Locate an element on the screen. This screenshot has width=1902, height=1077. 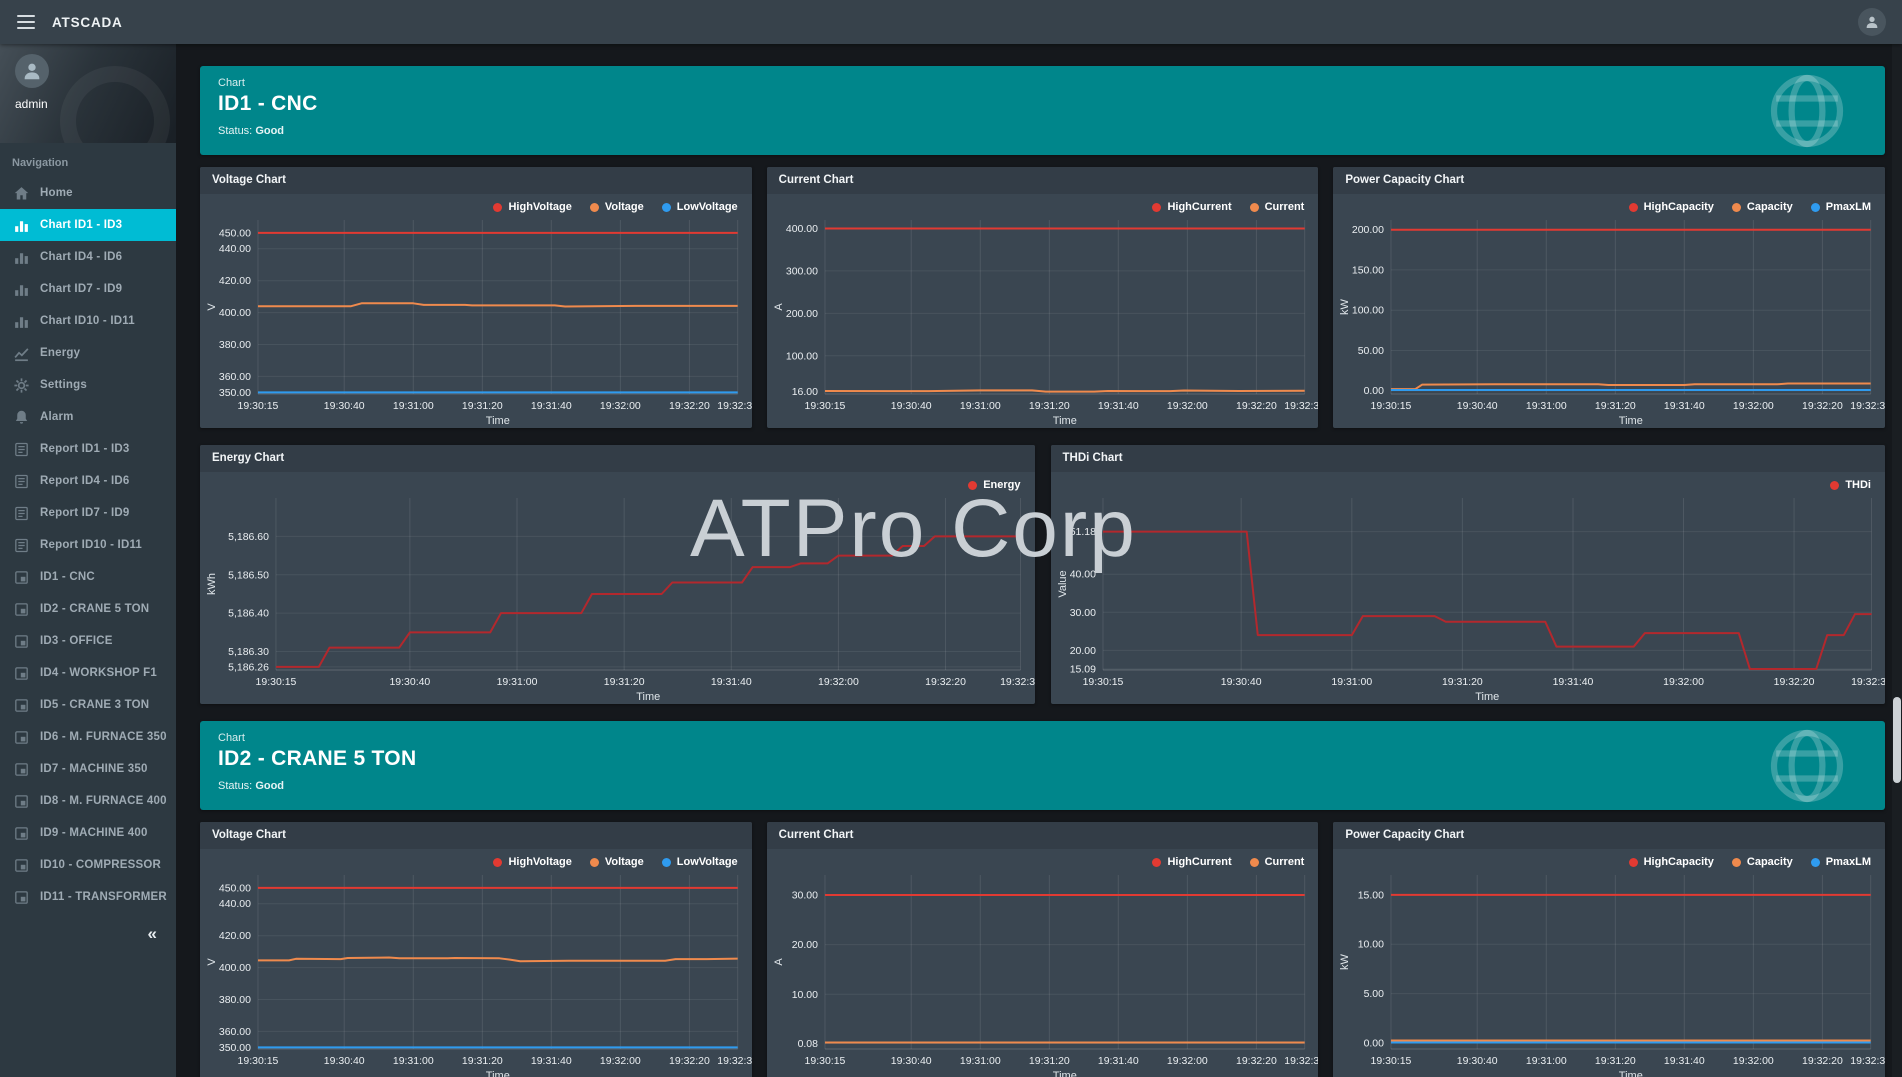
svg-text: 360.00 is located at coordinates (235, 377).